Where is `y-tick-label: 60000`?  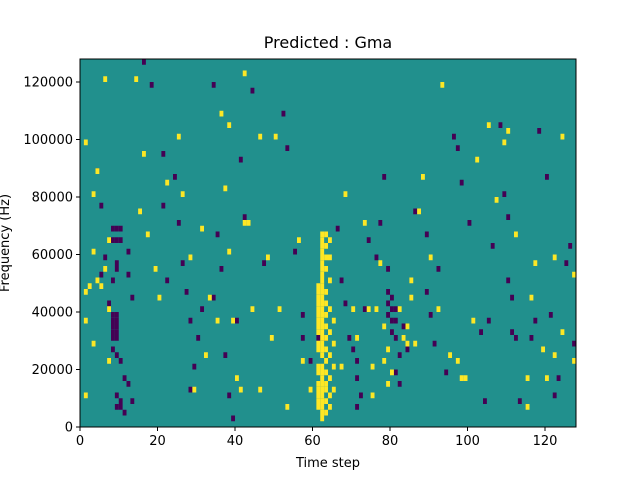 y-tick-label: 60000 is located at coordinates (52, 255).